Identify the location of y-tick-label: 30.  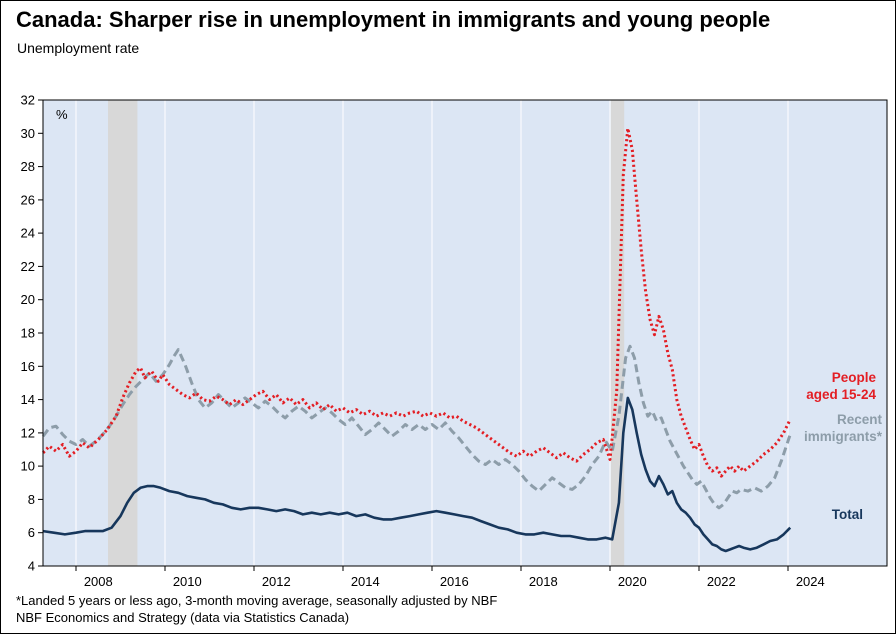
(28, 133).